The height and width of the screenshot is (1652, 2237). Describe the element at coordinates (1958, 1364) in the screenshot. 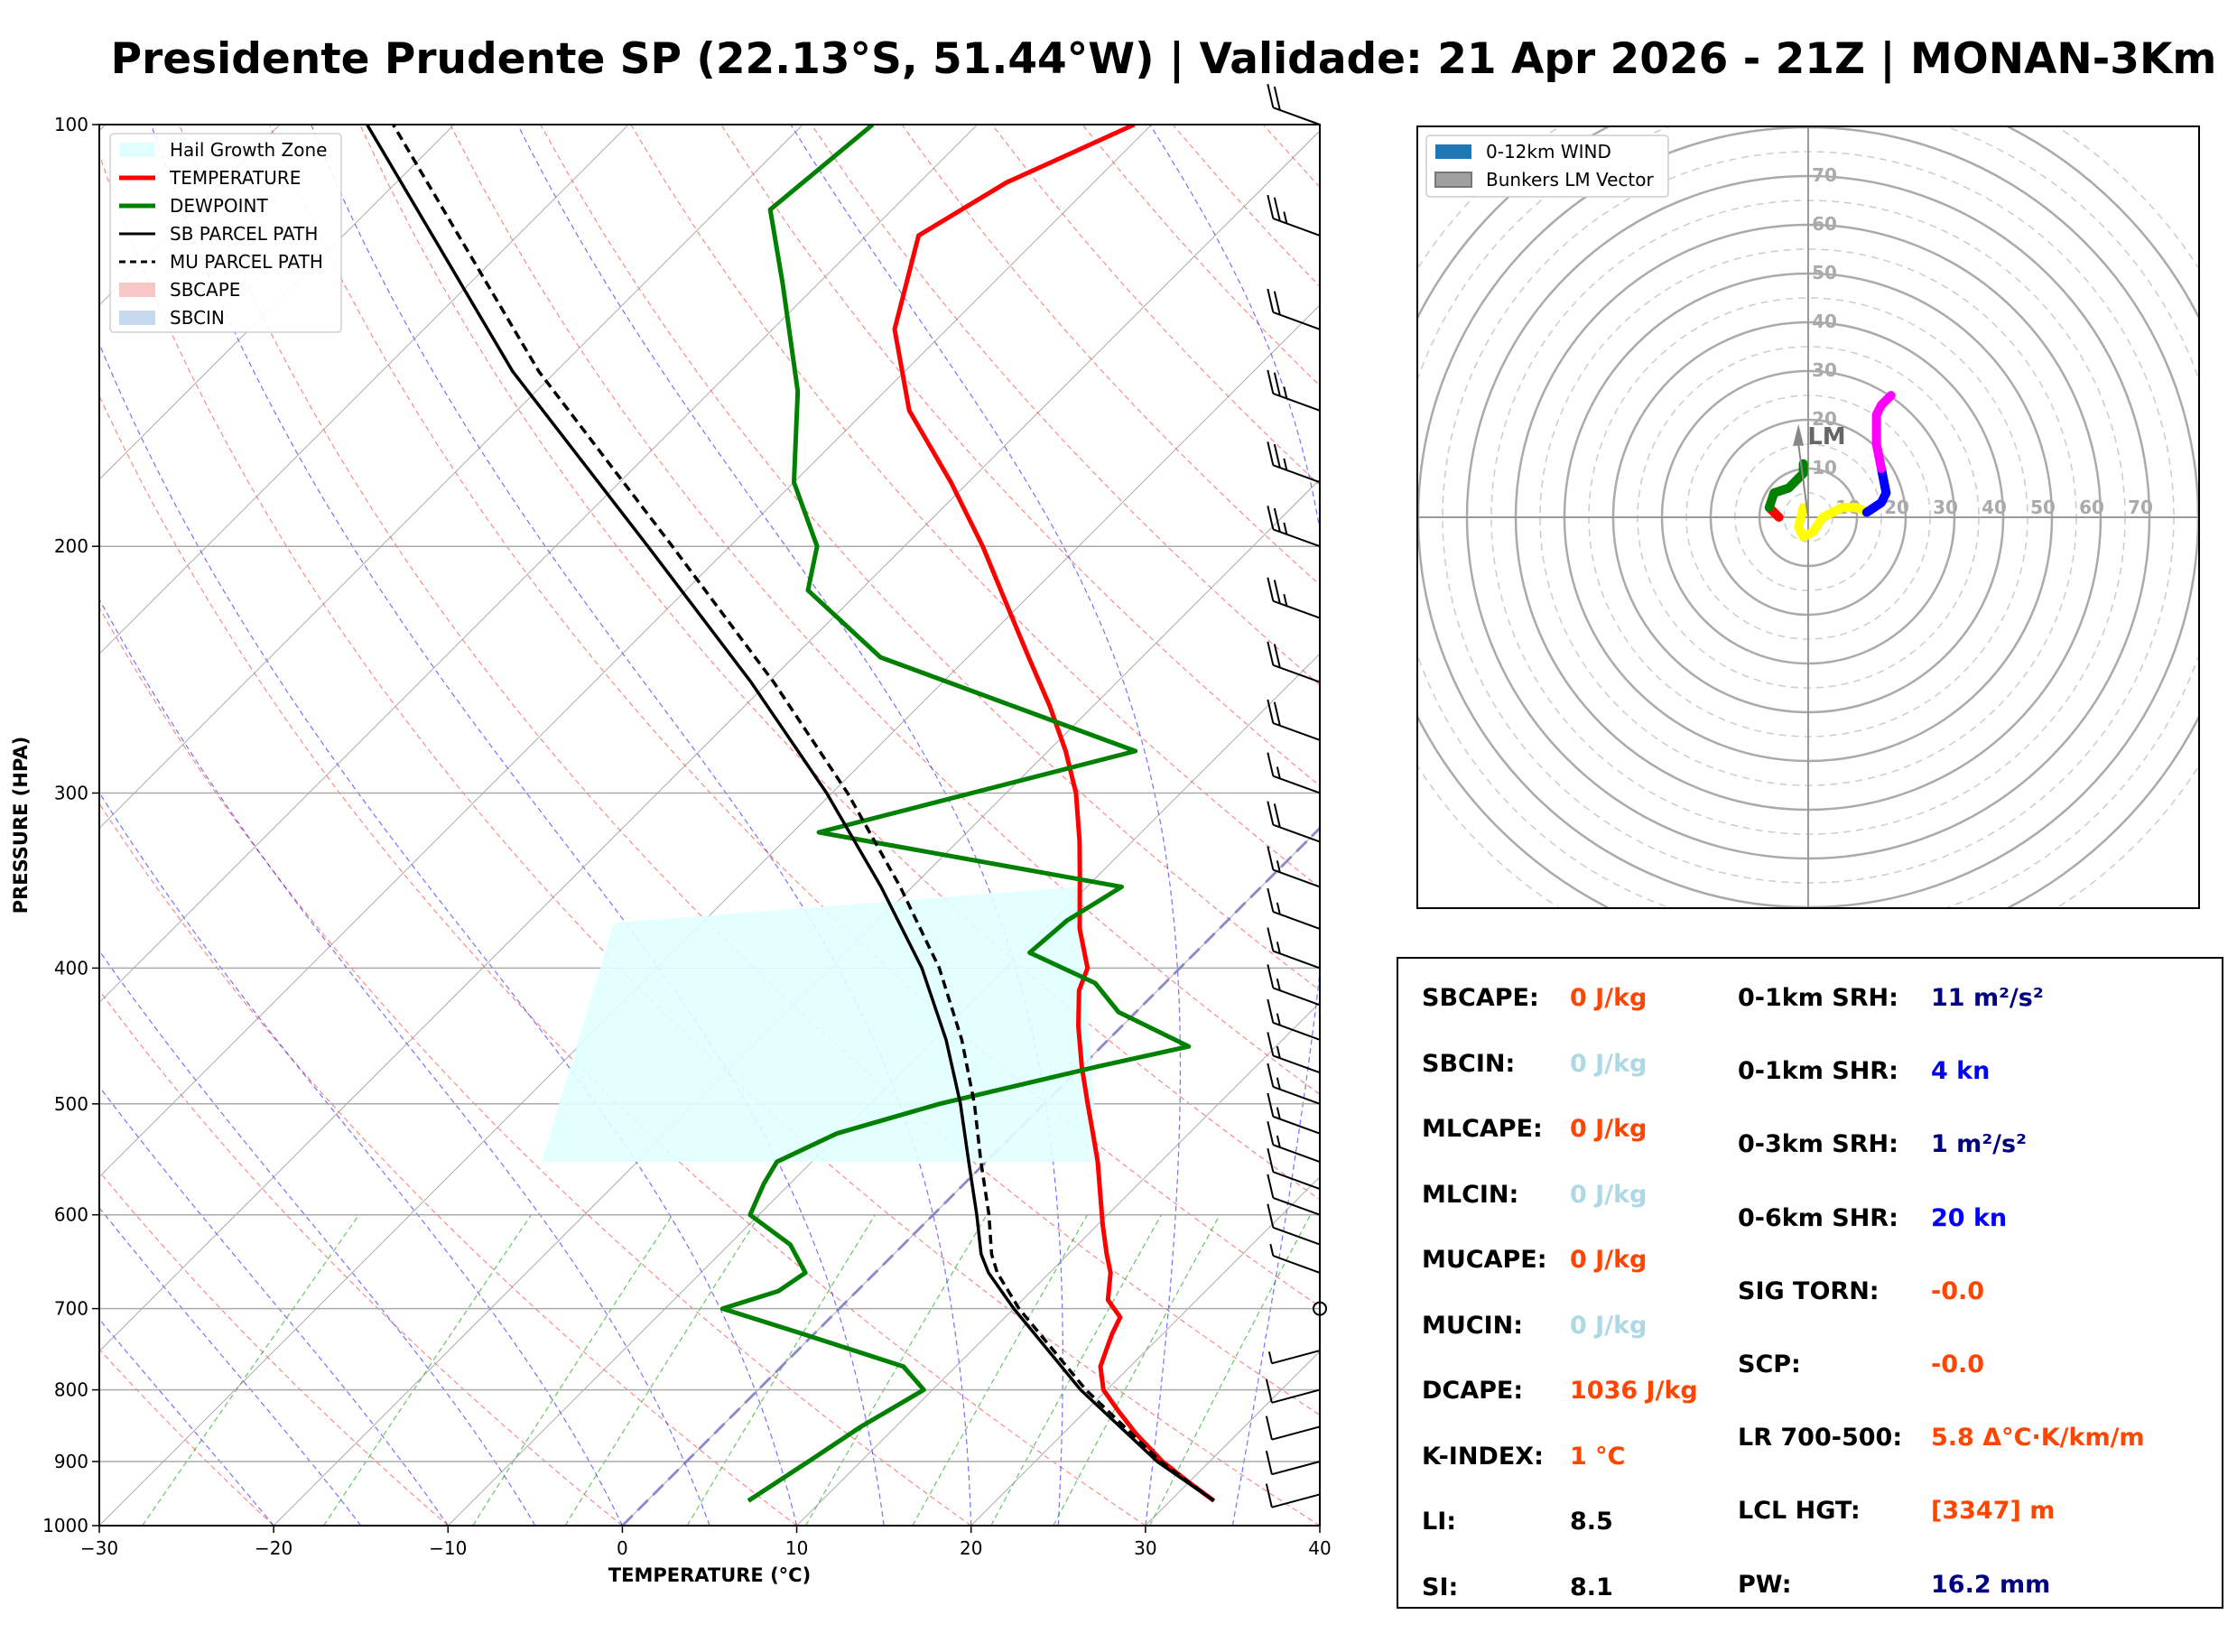

I see `stat-value: -0.0` at that location.